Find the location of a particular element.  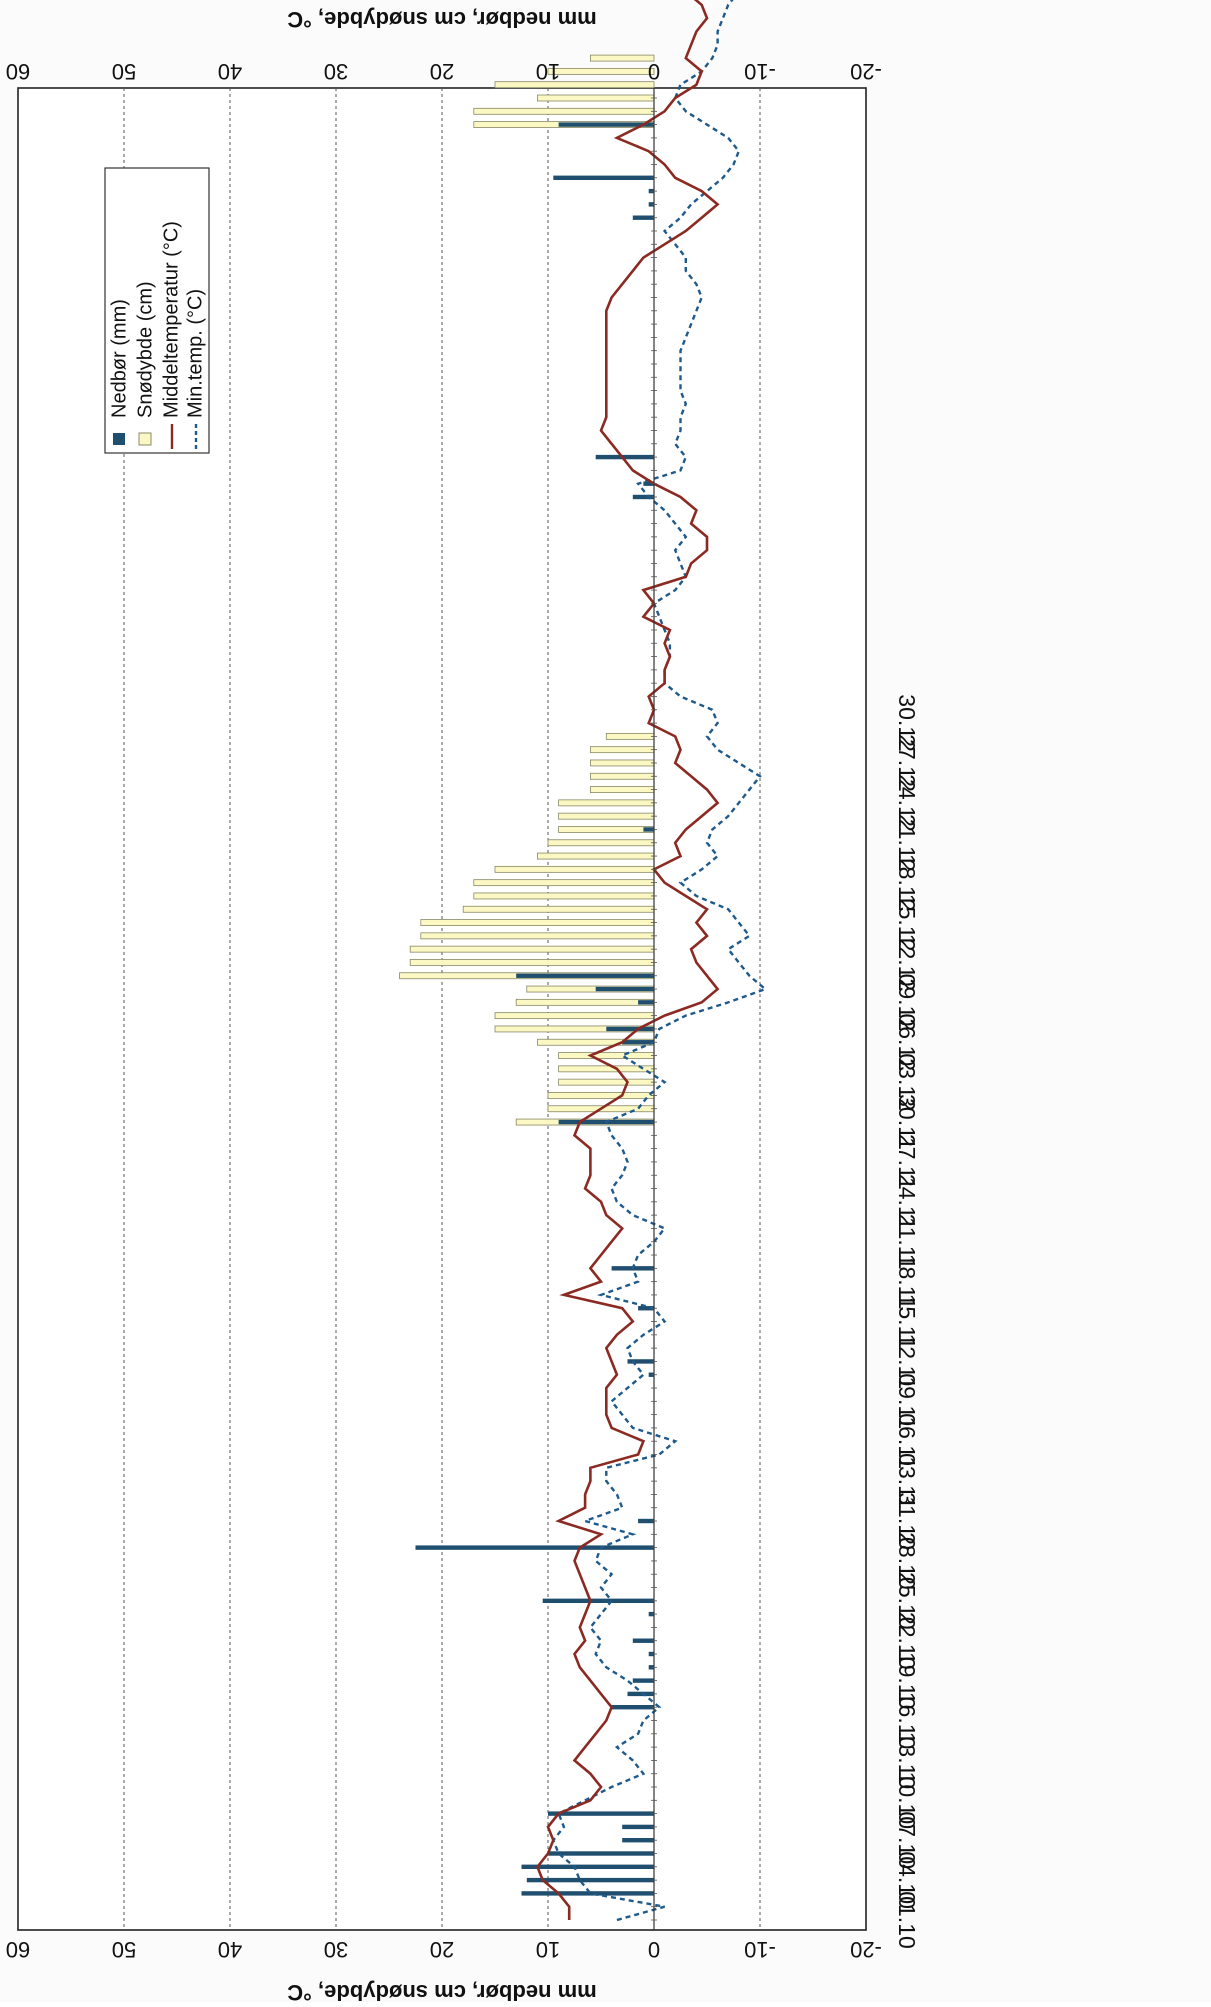

date-tick-label: 19.10 is located at coordinates (907, 1681).